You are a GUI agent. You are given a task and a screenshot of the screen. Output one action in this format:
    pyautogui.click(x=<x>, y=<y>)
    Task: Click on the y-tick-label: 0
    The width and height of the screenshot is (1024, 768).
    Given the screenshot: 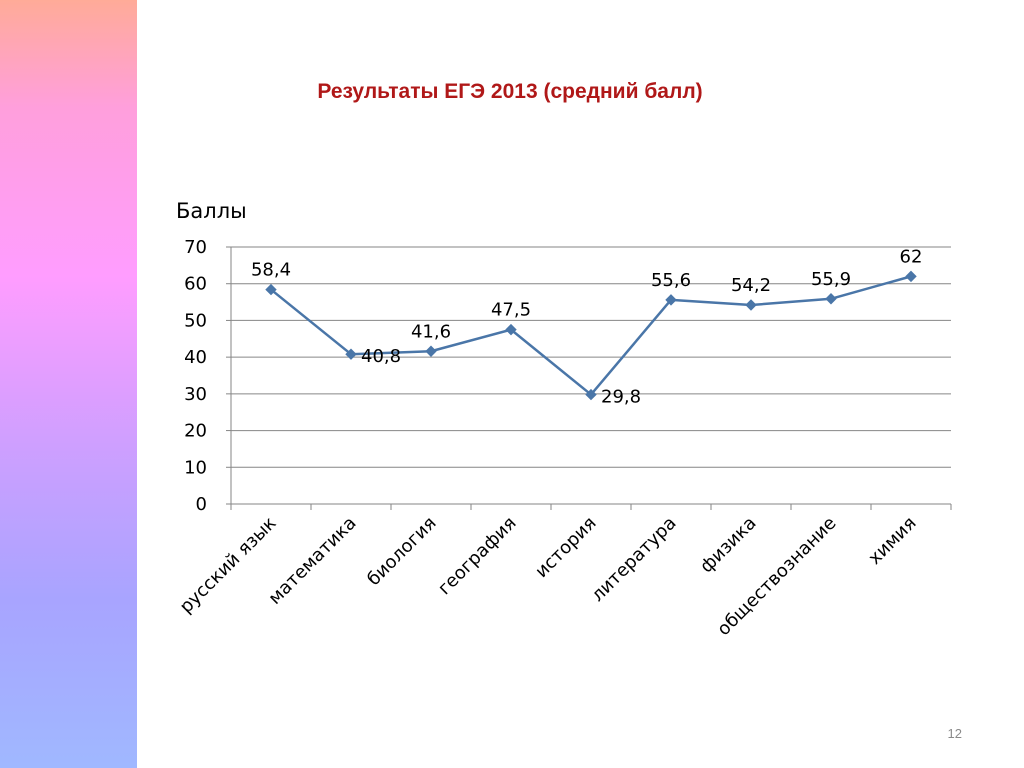 What is the action you would take?
    pyautogui.click(x=201, y=504)
    